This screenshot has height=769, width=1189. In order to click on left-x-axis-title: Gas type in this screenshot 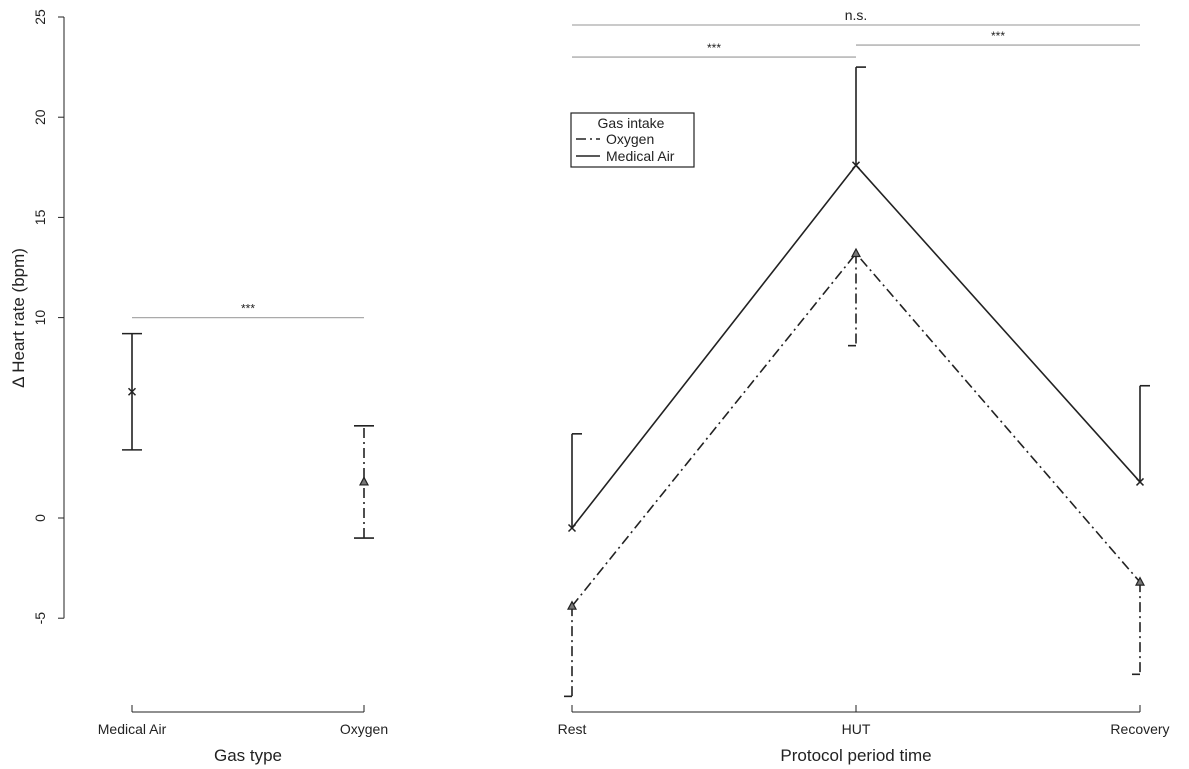, I will do `click(248, 755)`.